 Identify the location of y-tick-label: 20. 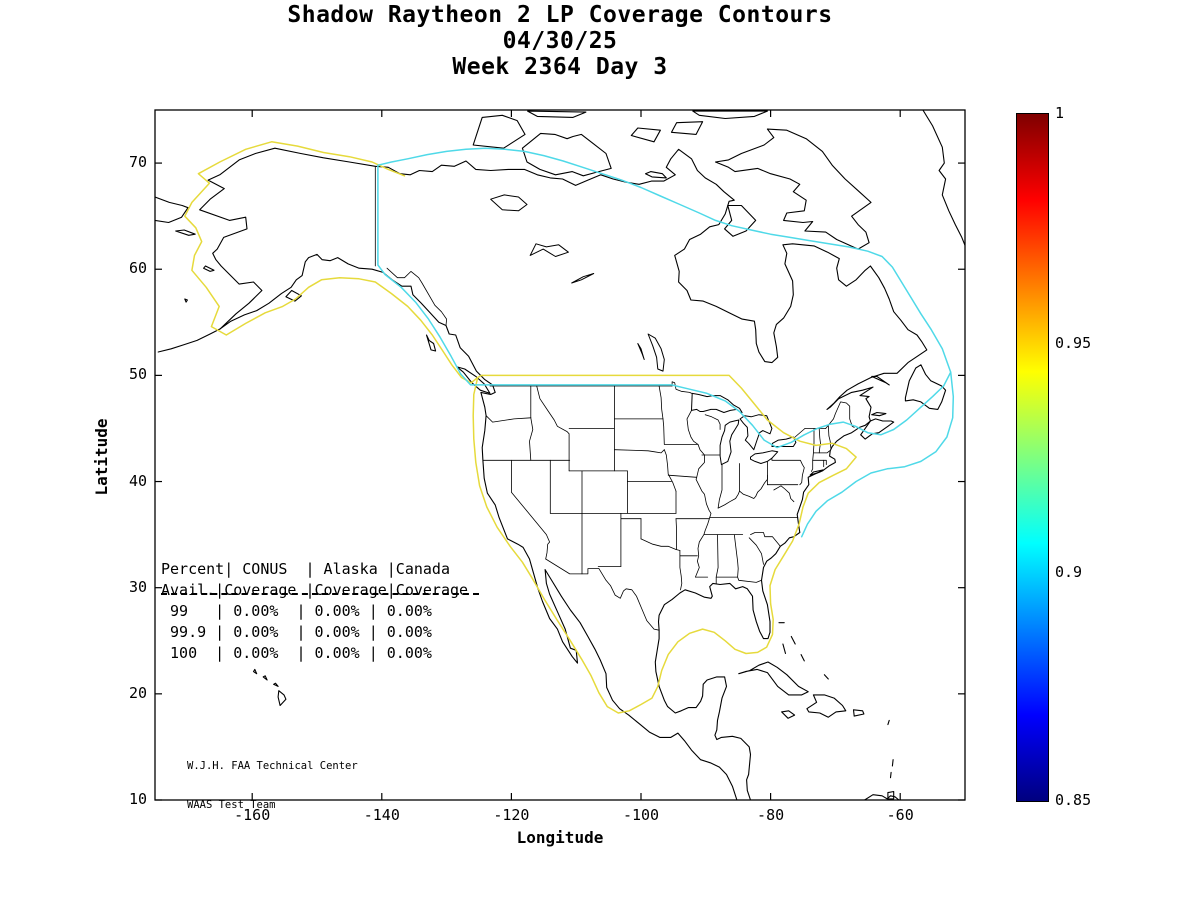
(137, 692).